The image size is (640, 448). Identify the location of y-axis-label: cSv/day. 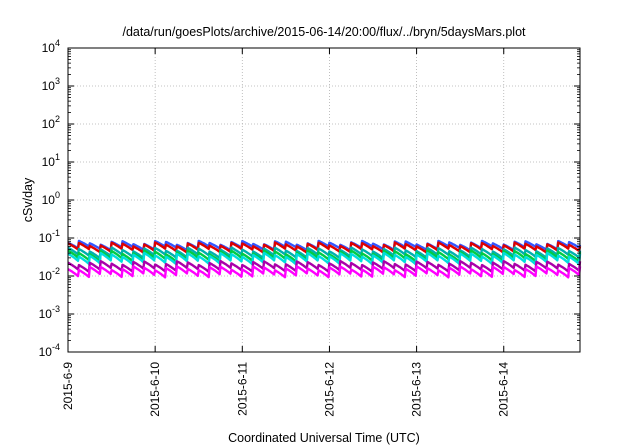
(28, 199).